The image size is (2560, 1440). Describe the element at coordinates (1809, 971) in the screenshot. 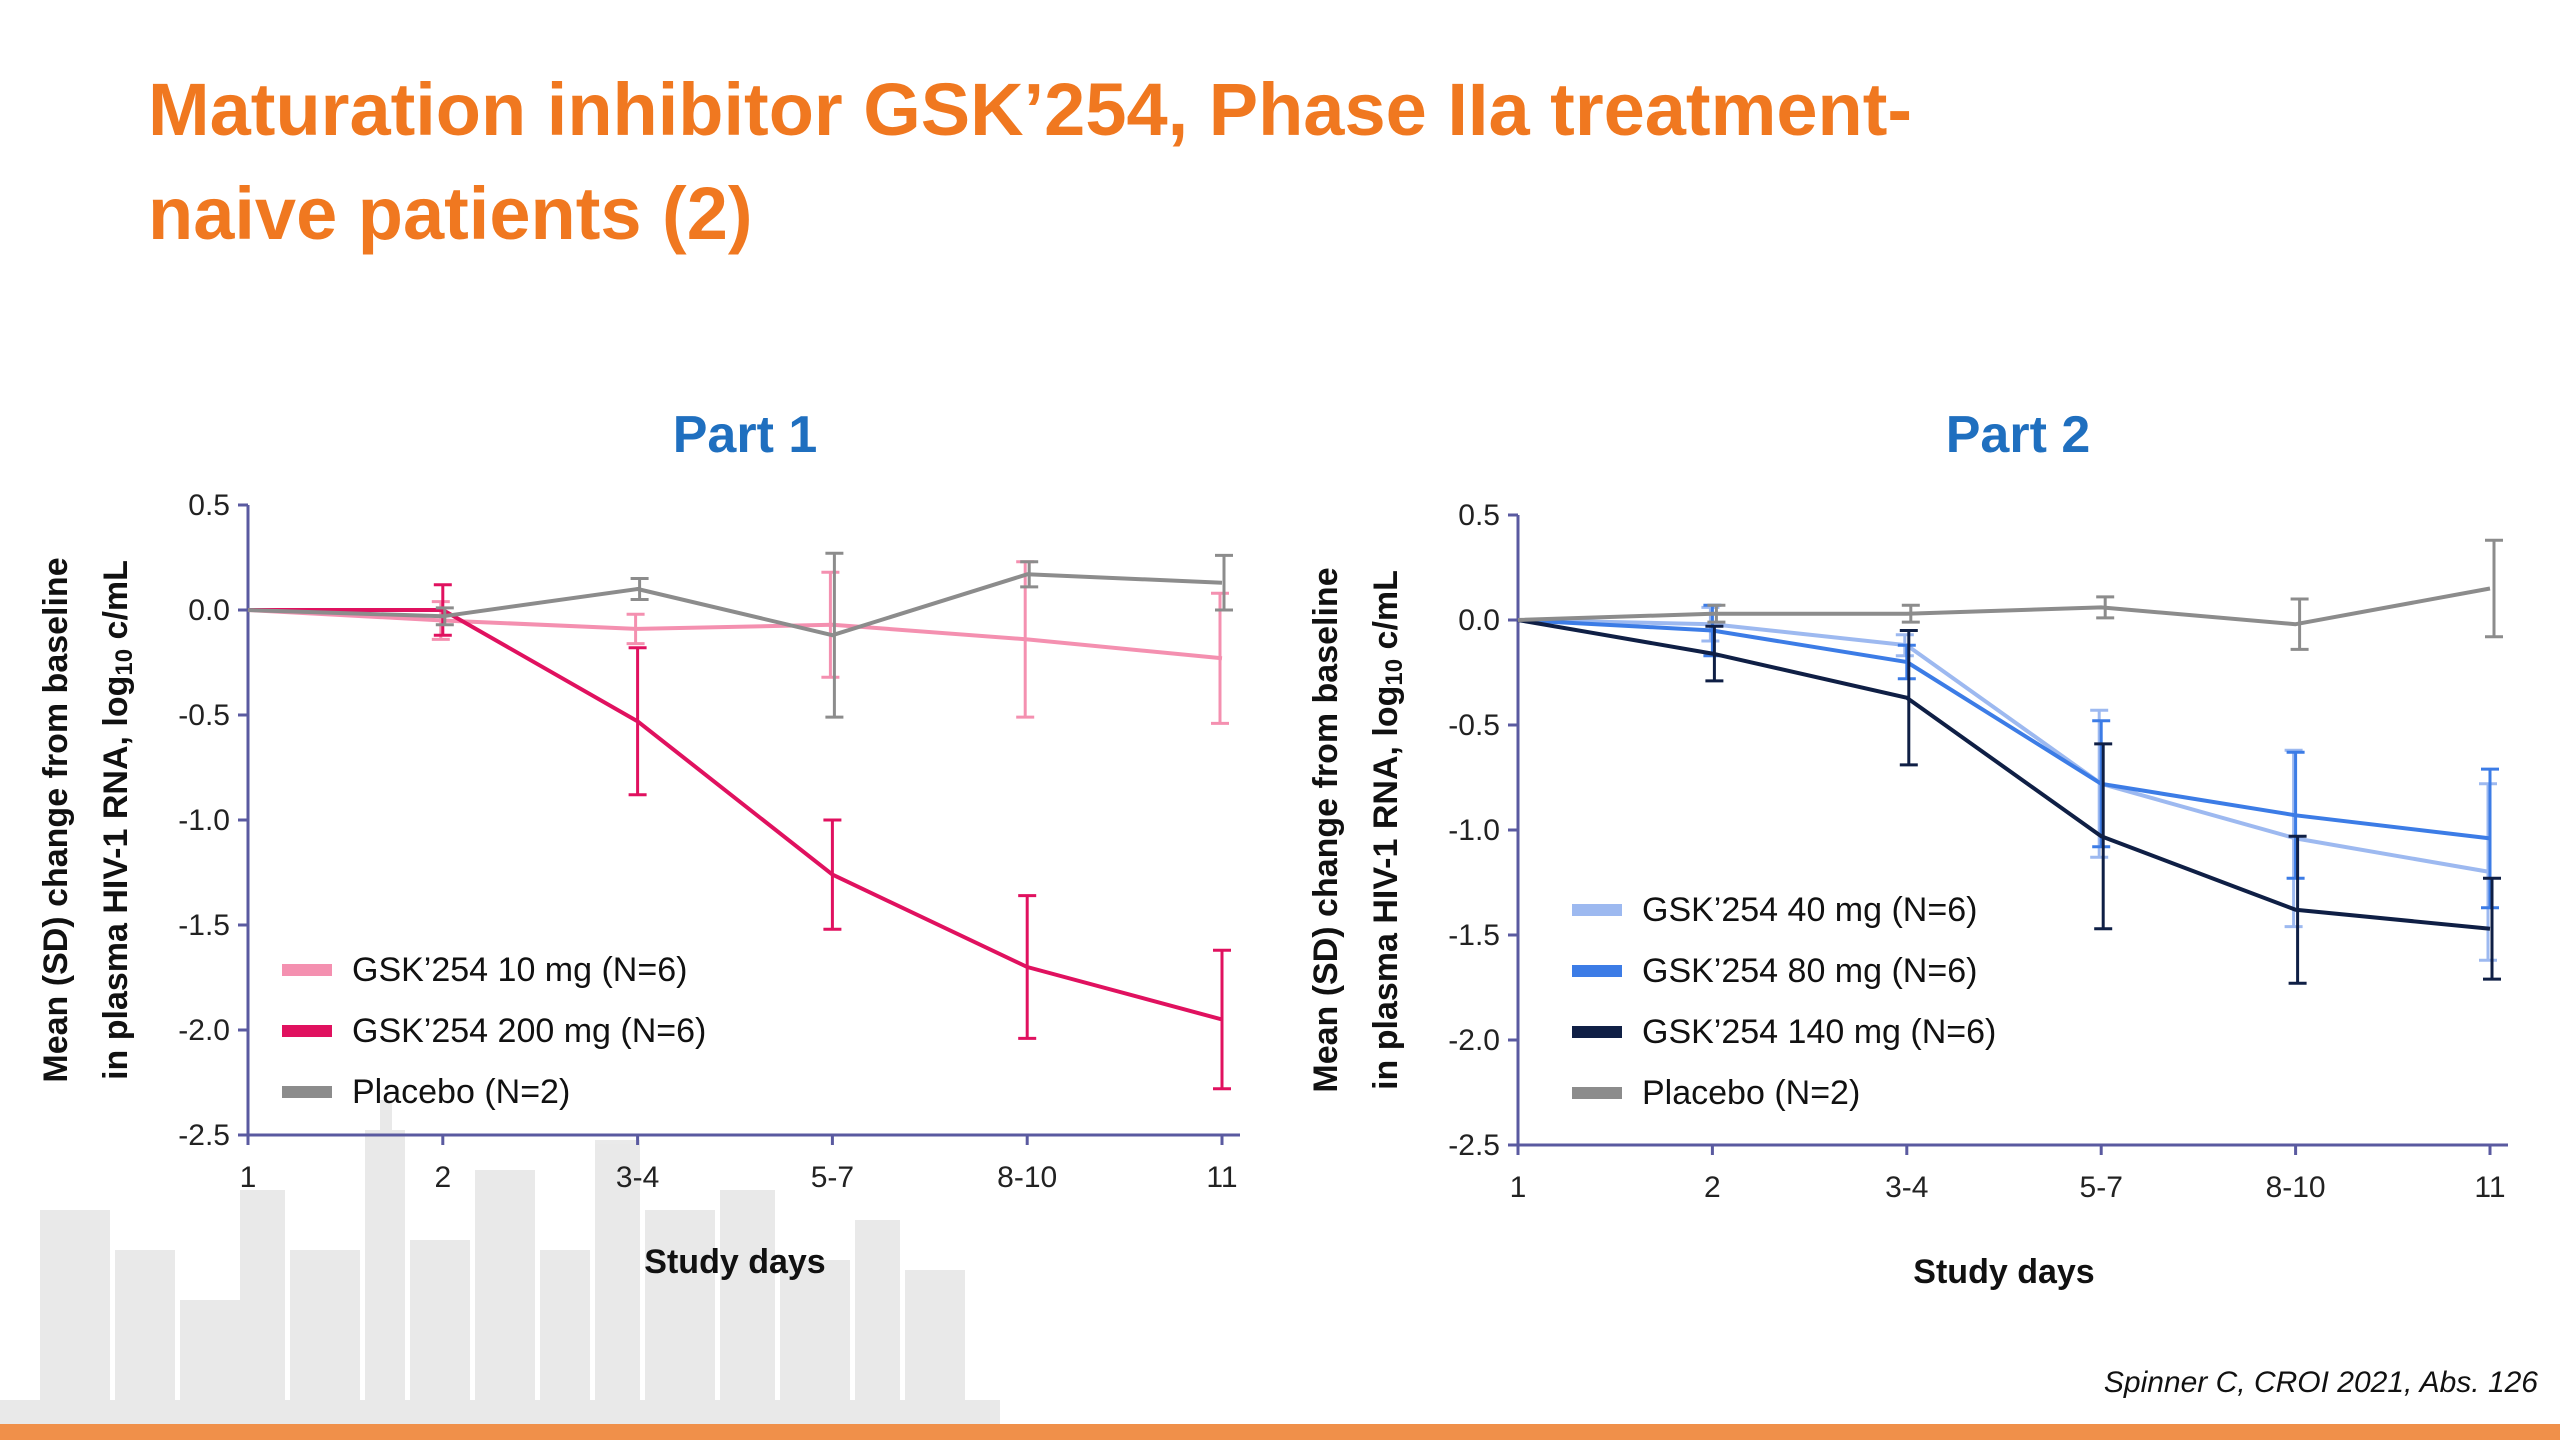

I see `legend-label: GSK’254 80 mg (N=6)` at that location.